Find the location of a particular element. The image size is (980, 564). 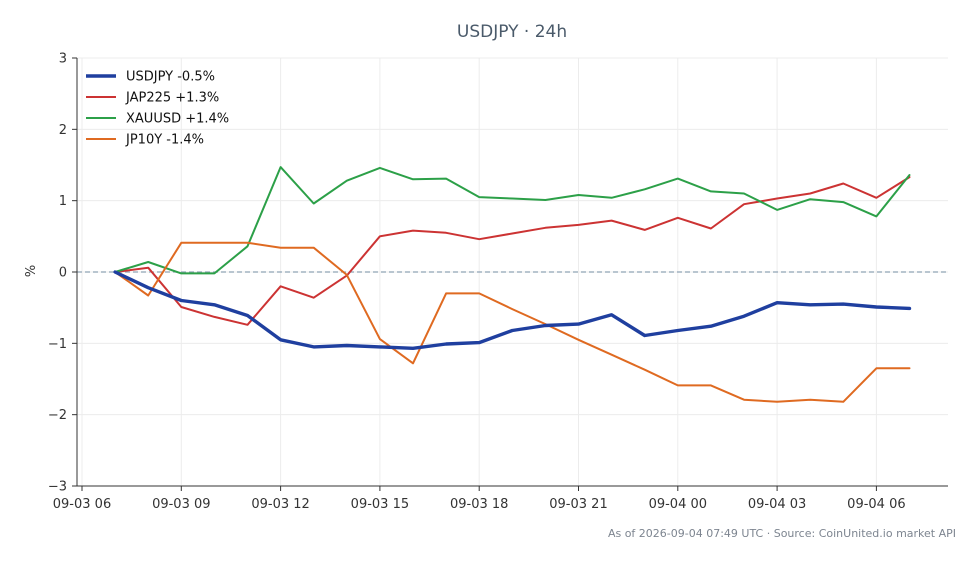

x-tick-label: 09-04 06 is located at coordinates (876, 504).